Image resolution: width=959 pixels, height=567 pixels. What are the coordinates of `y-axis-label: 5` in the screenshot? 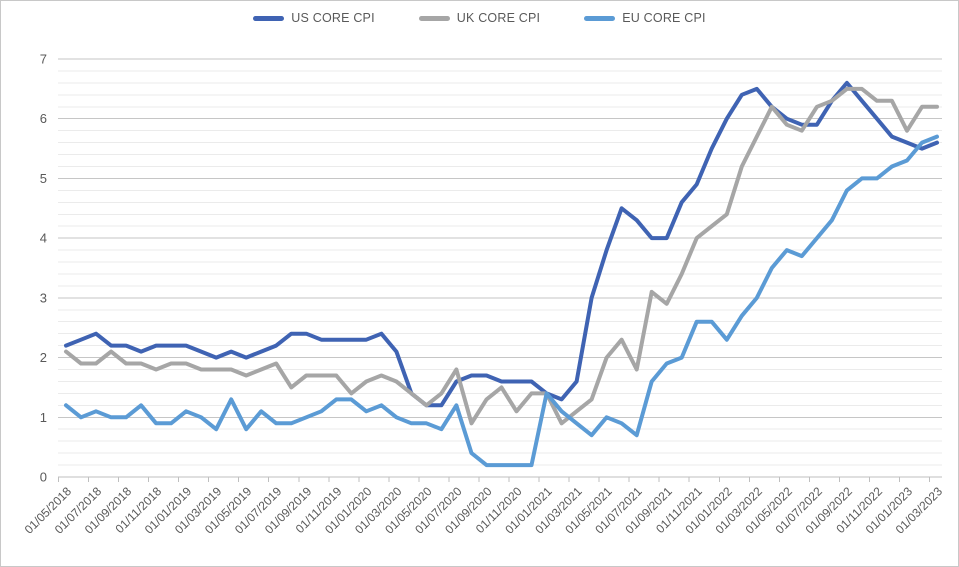 It's located at (43, 178).